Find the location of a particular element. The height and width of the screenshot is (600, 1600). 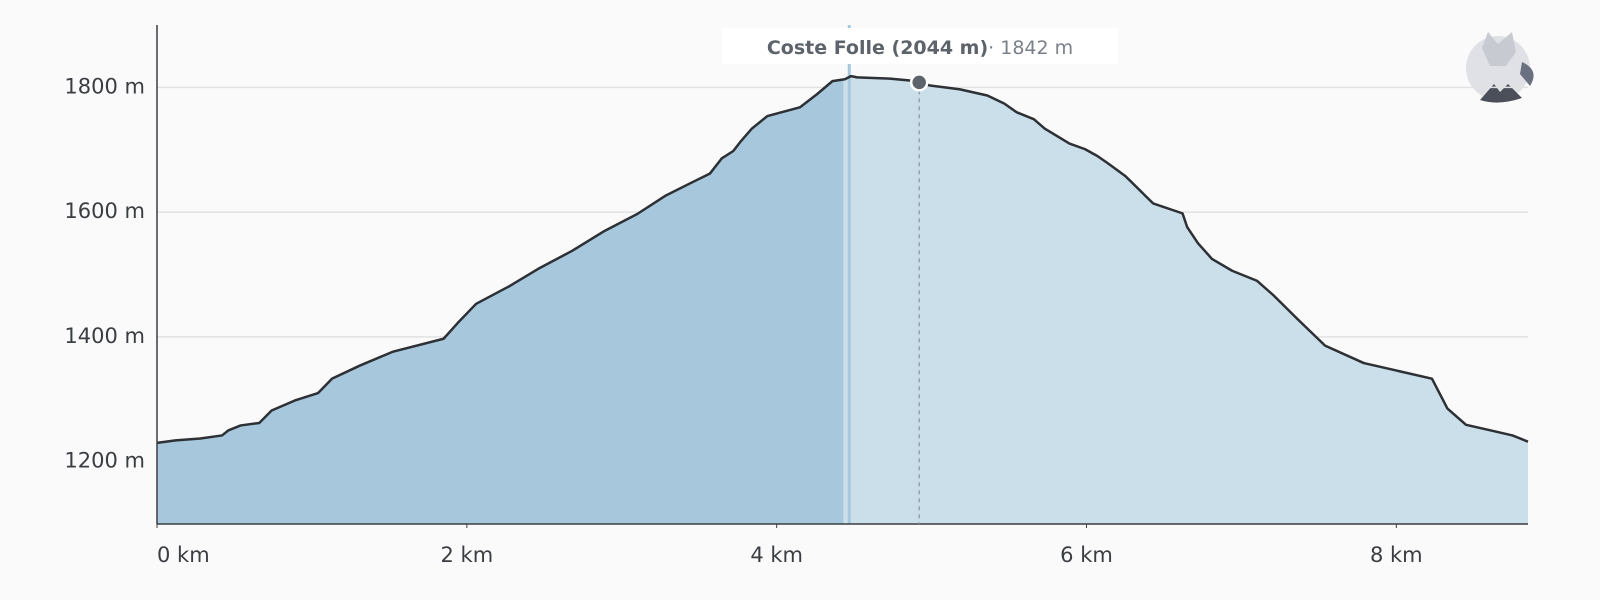

y-tick-label: 1200 m is located at coordinates (104, 461).